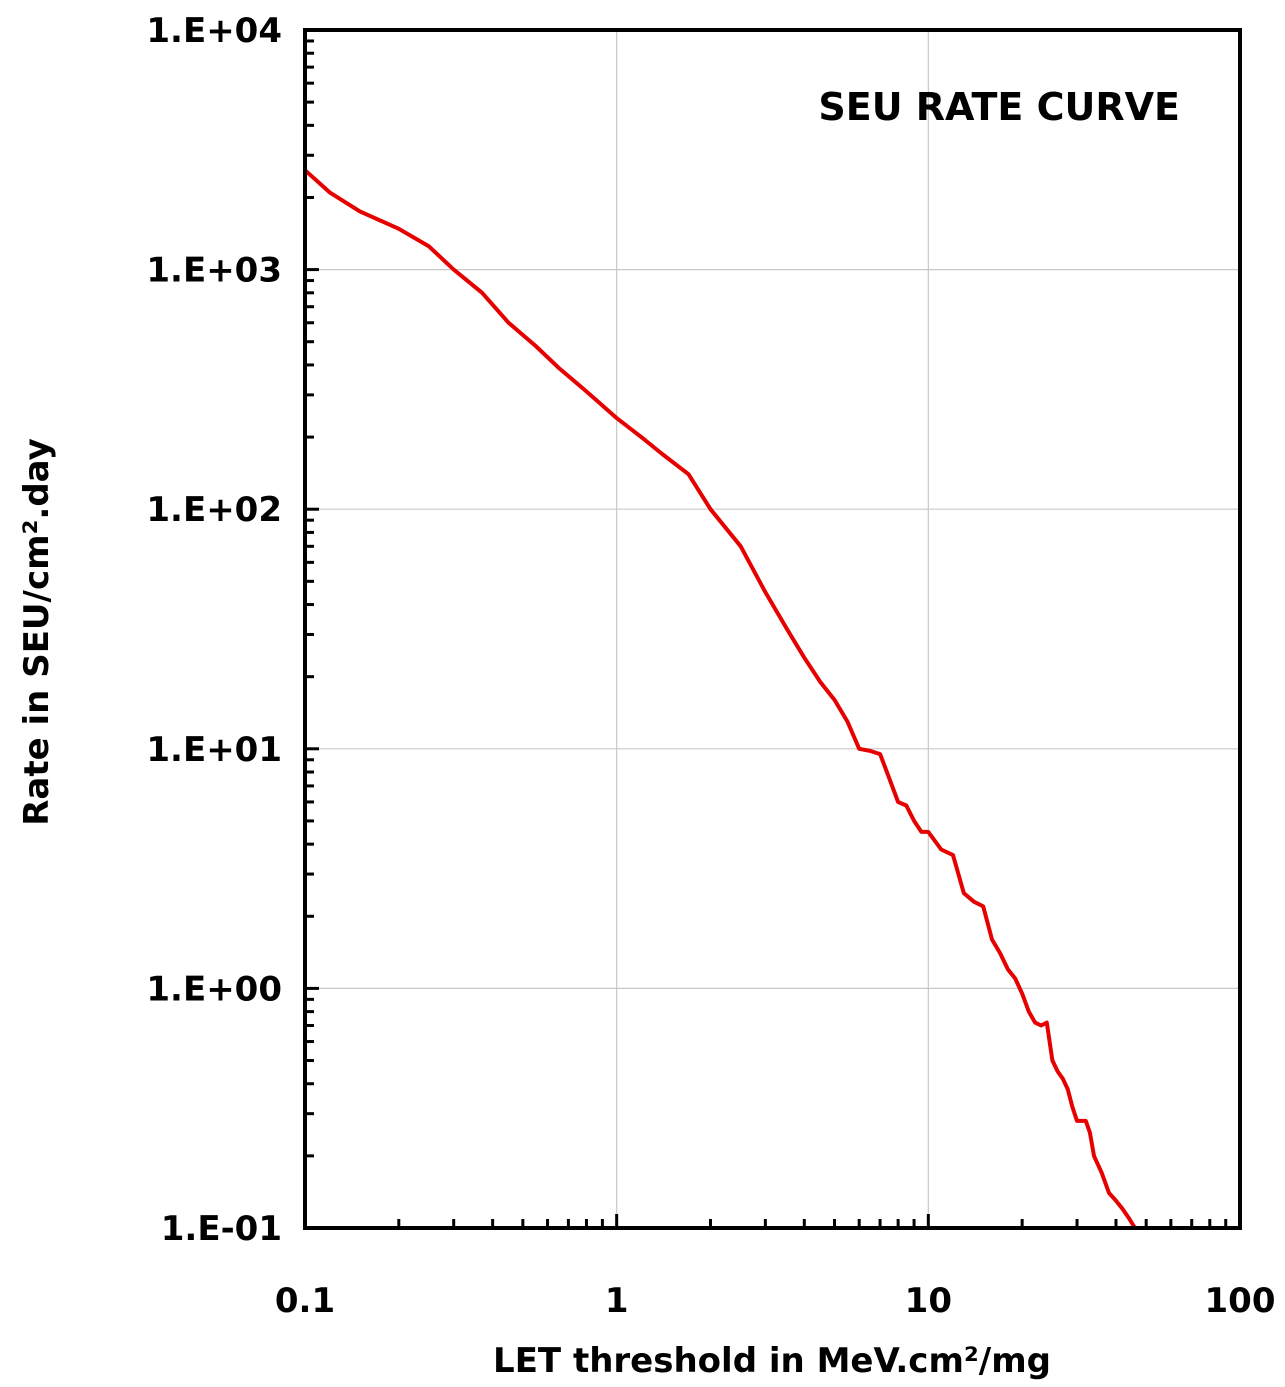 Image resolution: width=1285 pixels, height=1387 pixels. I want to click on y-tick-label: 1.E+03, so click(214, 271).